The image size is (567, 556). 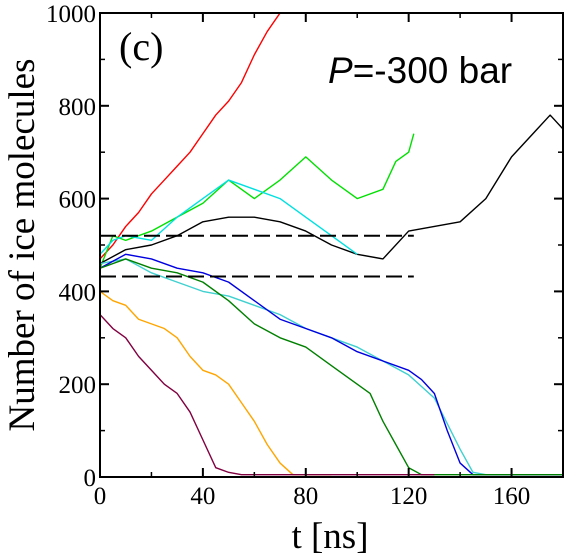 I want to click on pressure-label: P=-300 bar, so click(x=420, y=70).